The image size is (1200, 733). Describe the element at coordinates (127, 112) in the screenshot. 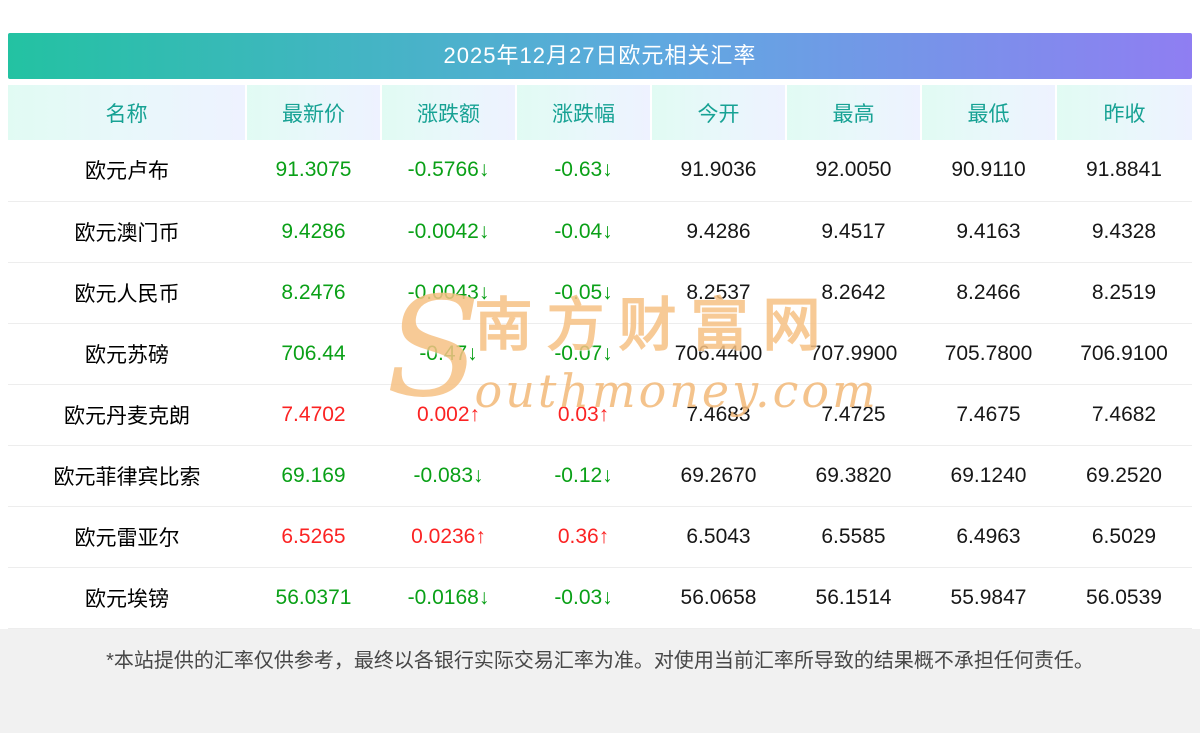

I see `column-header-name: 名称` at that location.